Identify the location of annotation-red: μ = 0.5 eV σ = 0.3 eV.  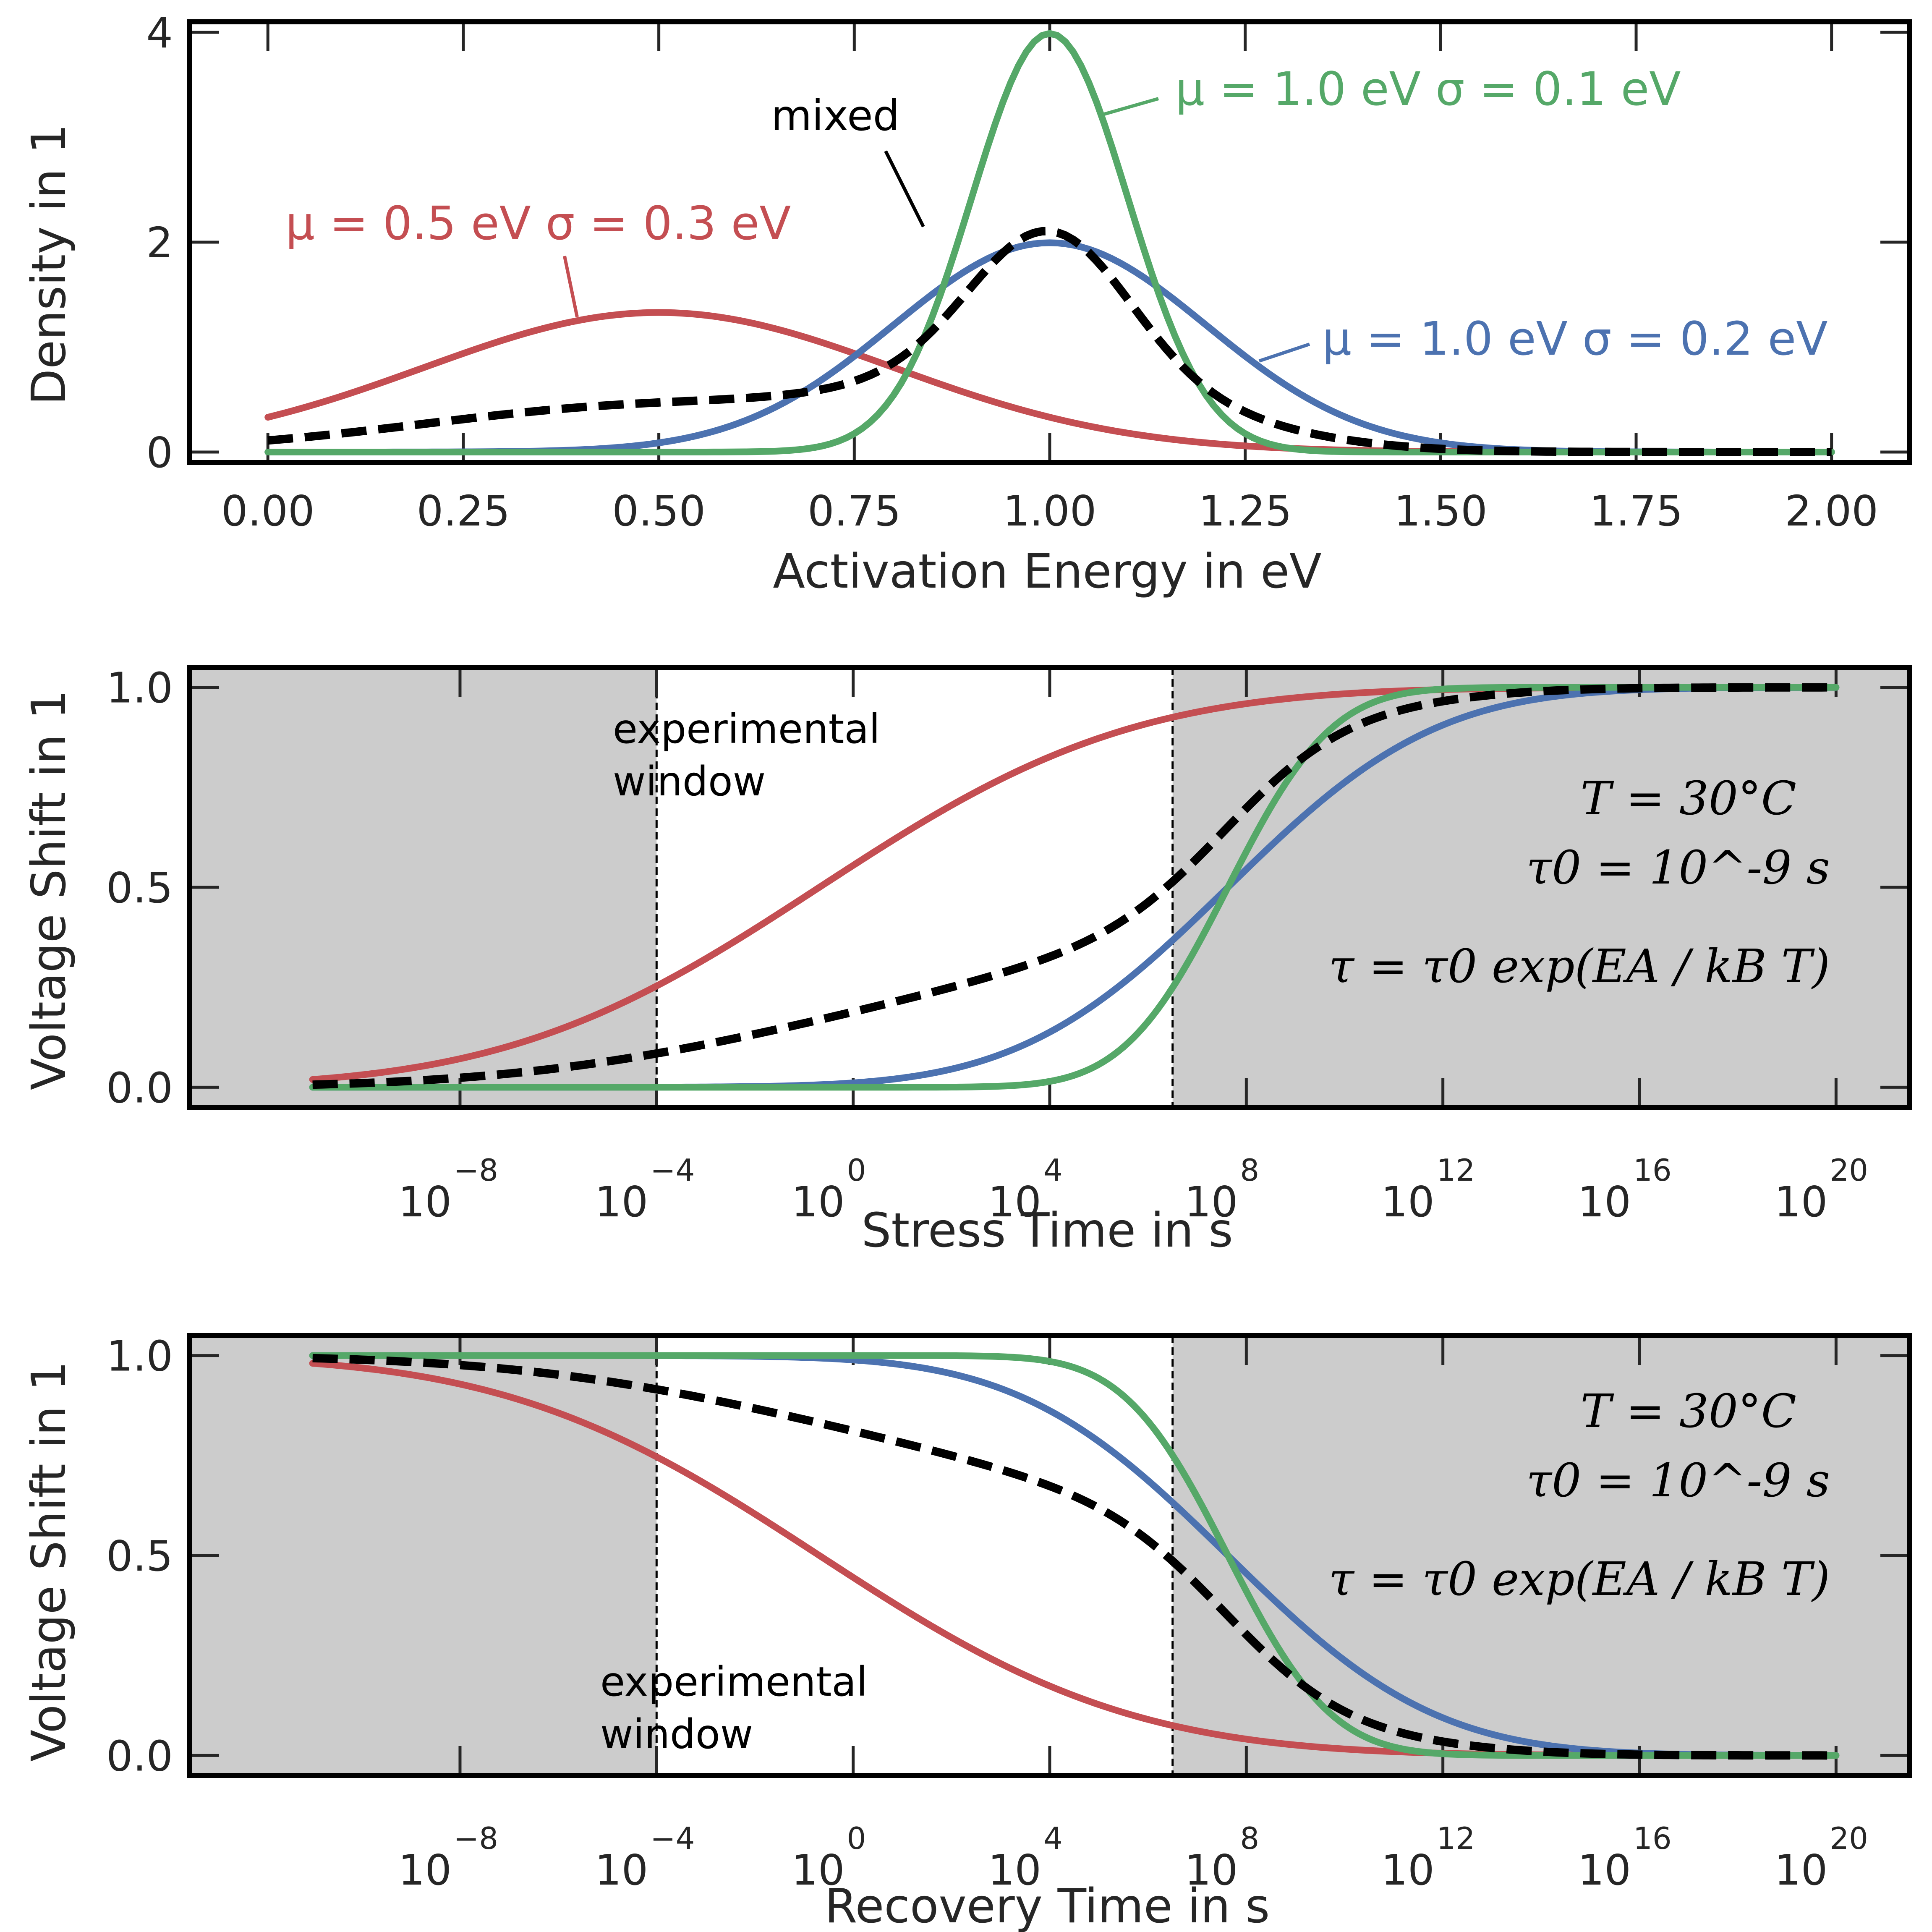
(538, 223).